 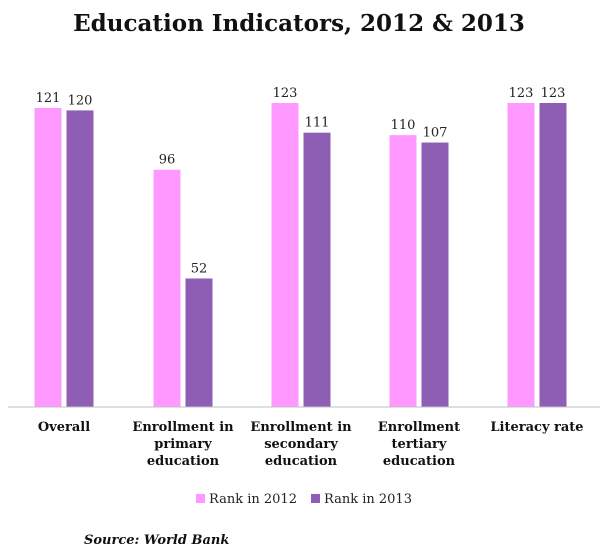 I want to click on value-label-2012-3: 110, so click(x=403, y=125).